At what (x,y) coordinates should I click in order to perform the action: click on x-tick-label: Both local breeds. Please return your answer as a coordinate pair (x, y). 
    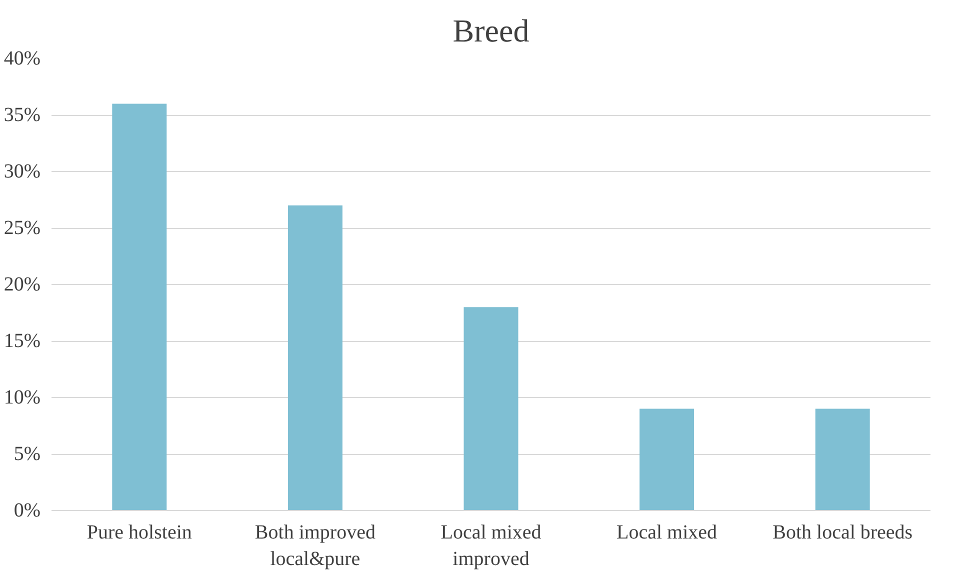
    Looking at the image, I should click on (842, 533).